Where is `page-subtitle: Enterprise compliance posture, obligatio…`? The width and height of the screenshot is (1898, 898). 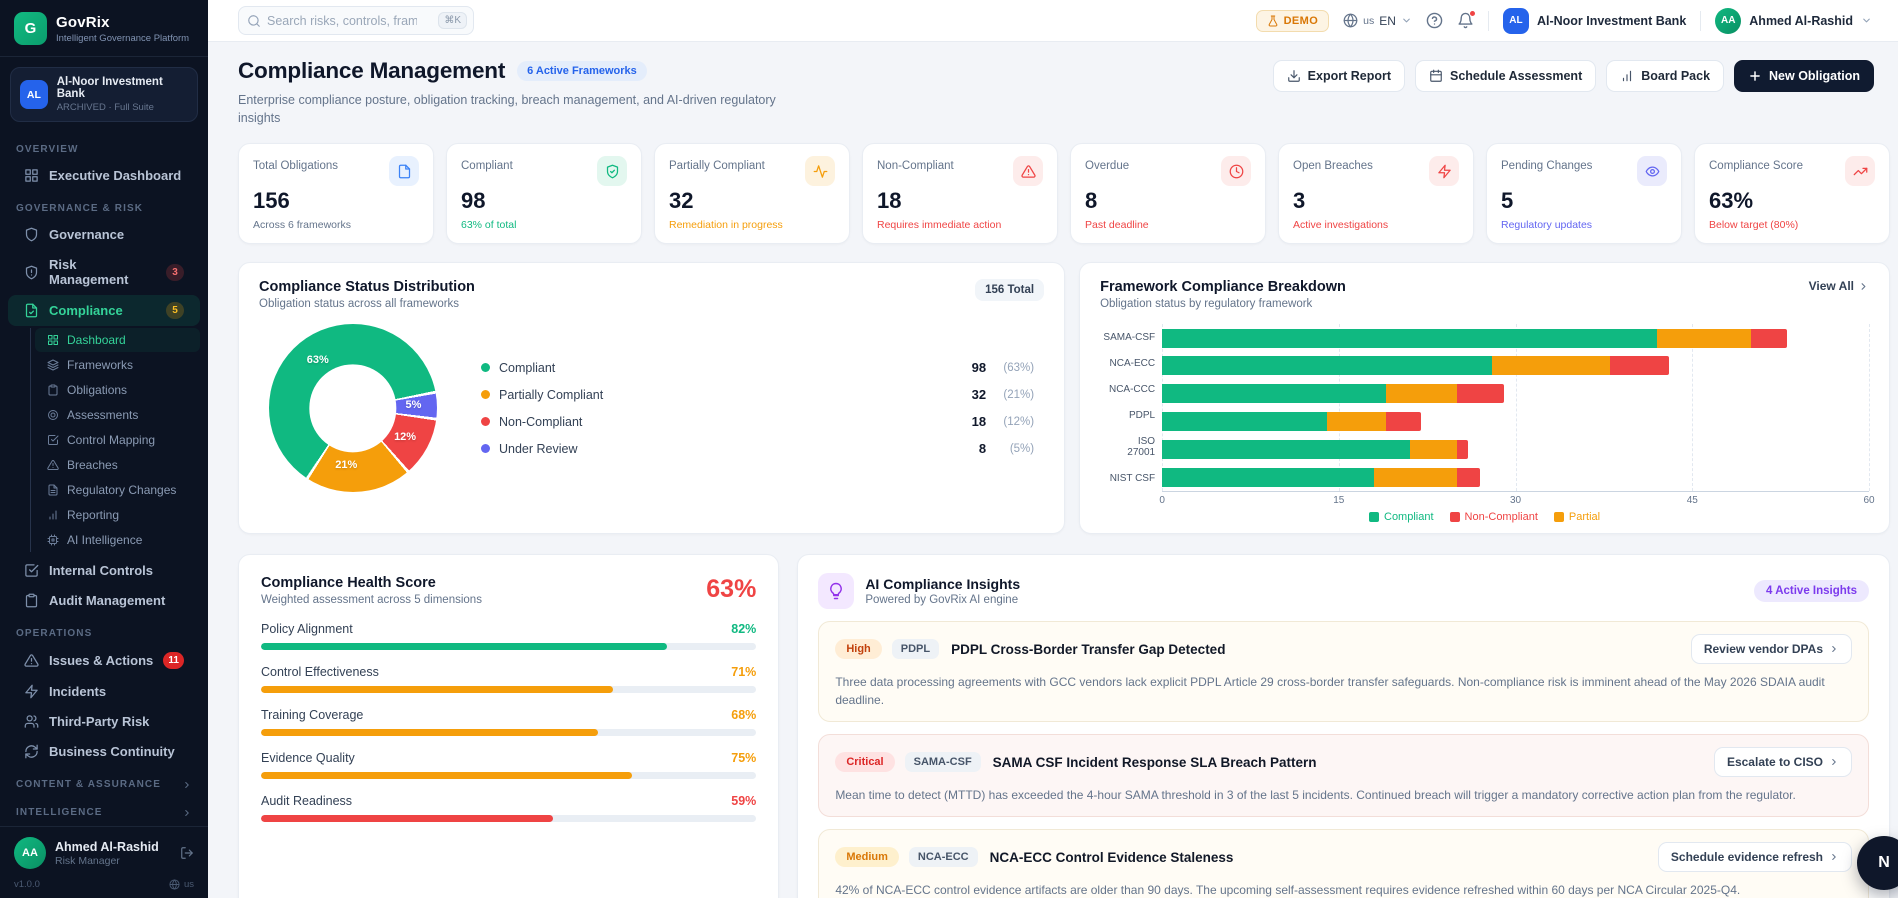
page-subtitle: Enterprise compliance posture, obligatio… is located at coordinates (507, 109).